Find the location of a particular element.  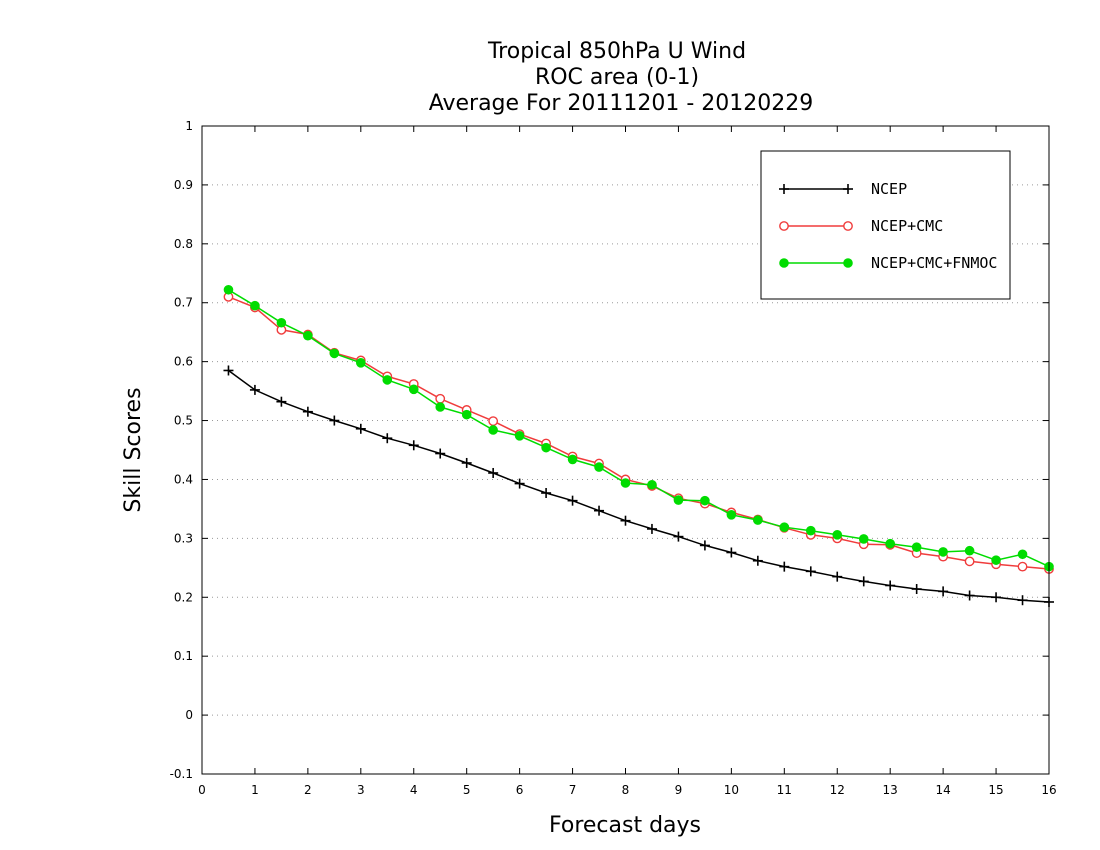

legend-box is located at coordinates (885, 225).